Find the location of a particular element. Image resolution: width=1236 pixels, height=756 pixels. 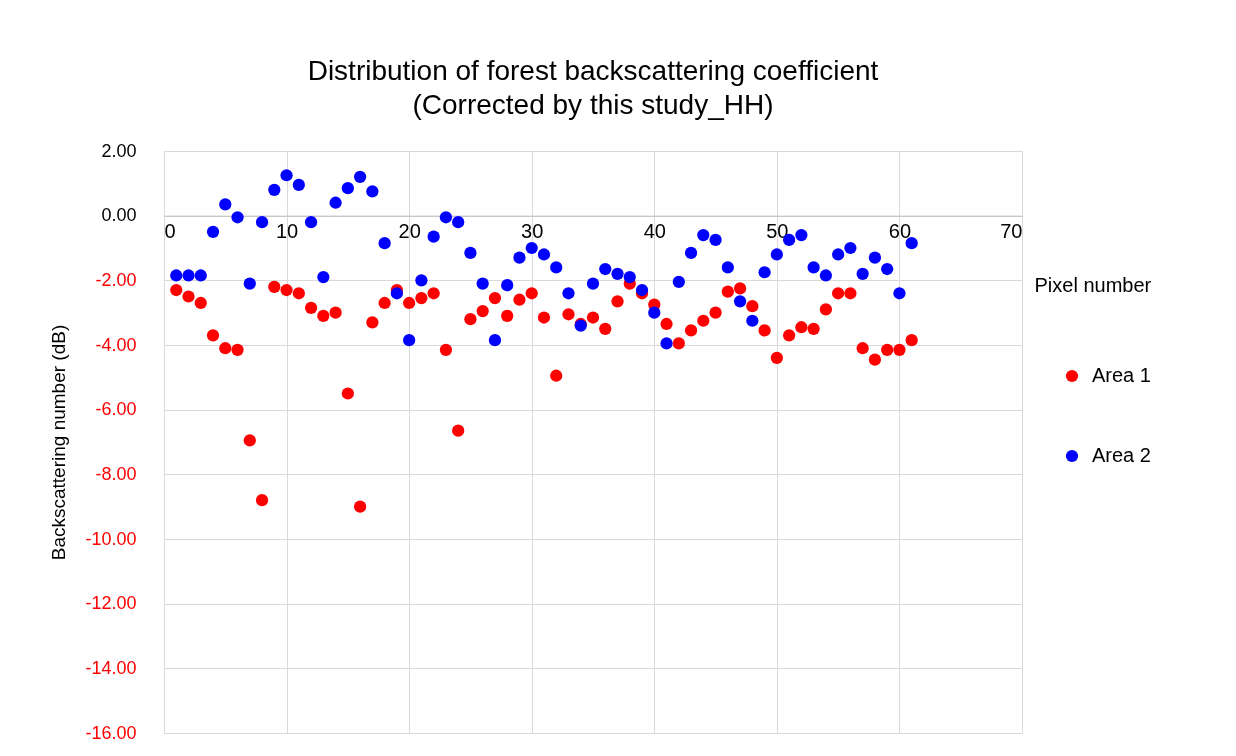

y-tick-label: -12.00 is located at coordinates (111, 603).